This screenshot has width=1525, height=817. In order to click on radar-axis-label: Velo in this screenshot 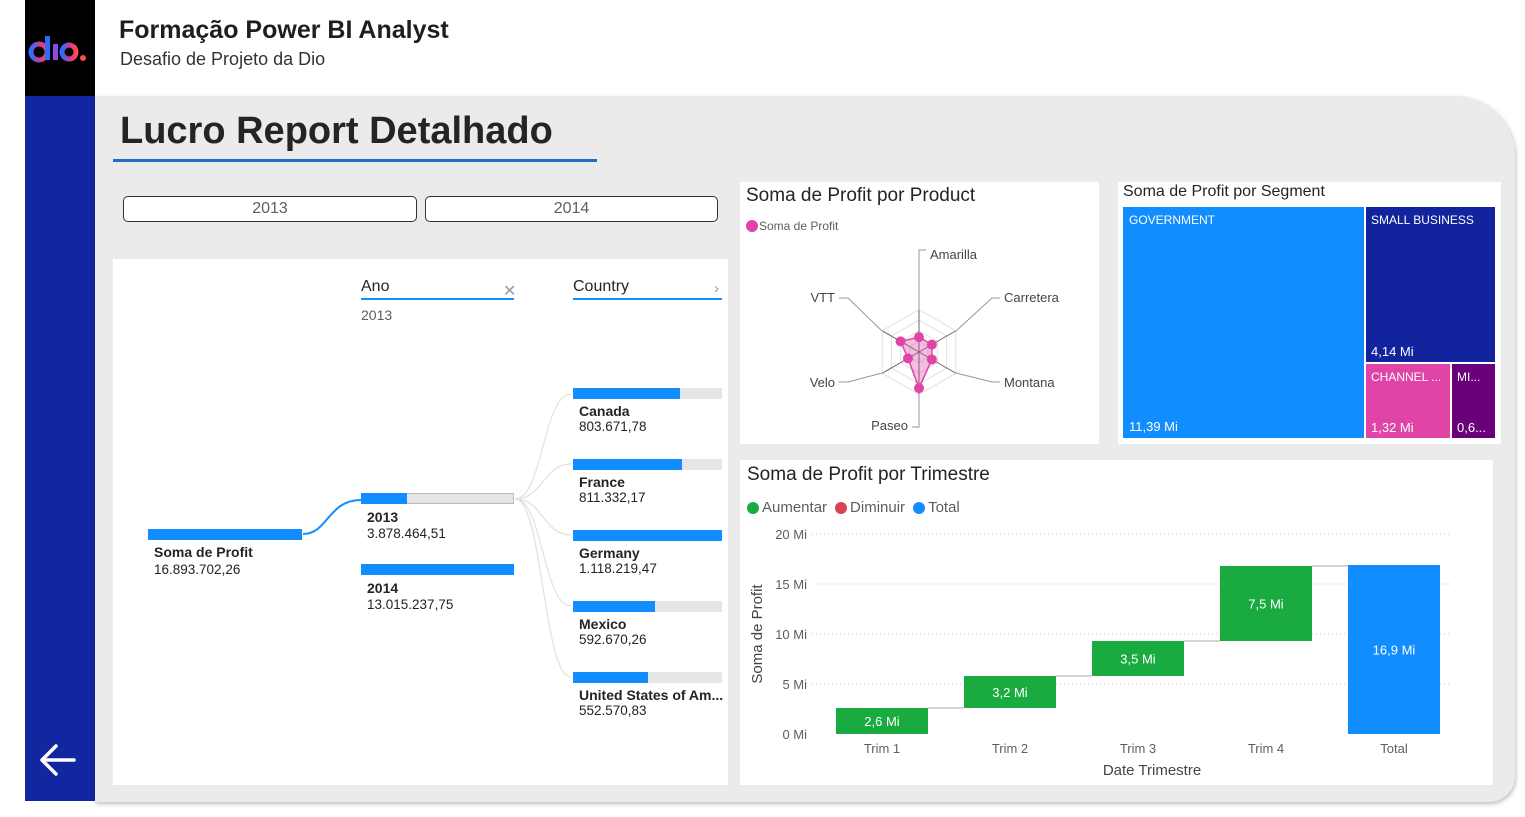, I will do `click(822, 382)`.